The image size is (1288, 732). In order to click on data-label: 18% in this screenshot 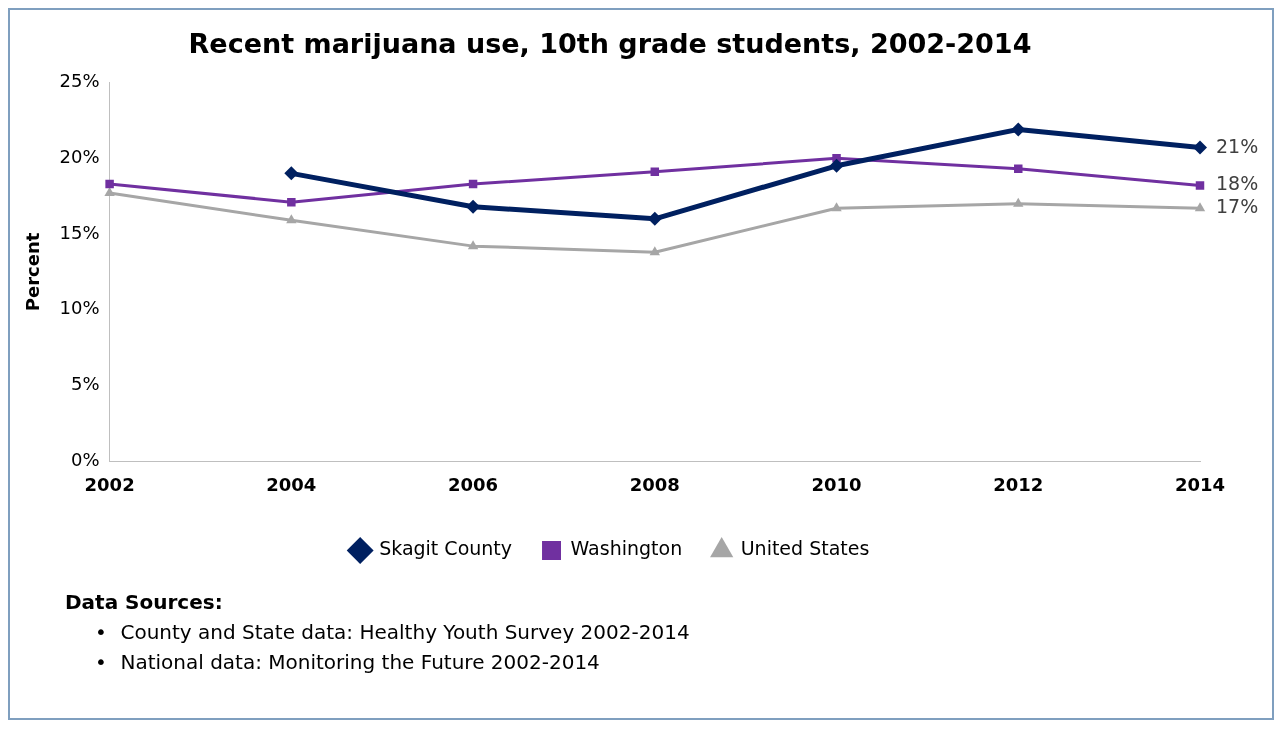, I will do `click(1237, 183)`.